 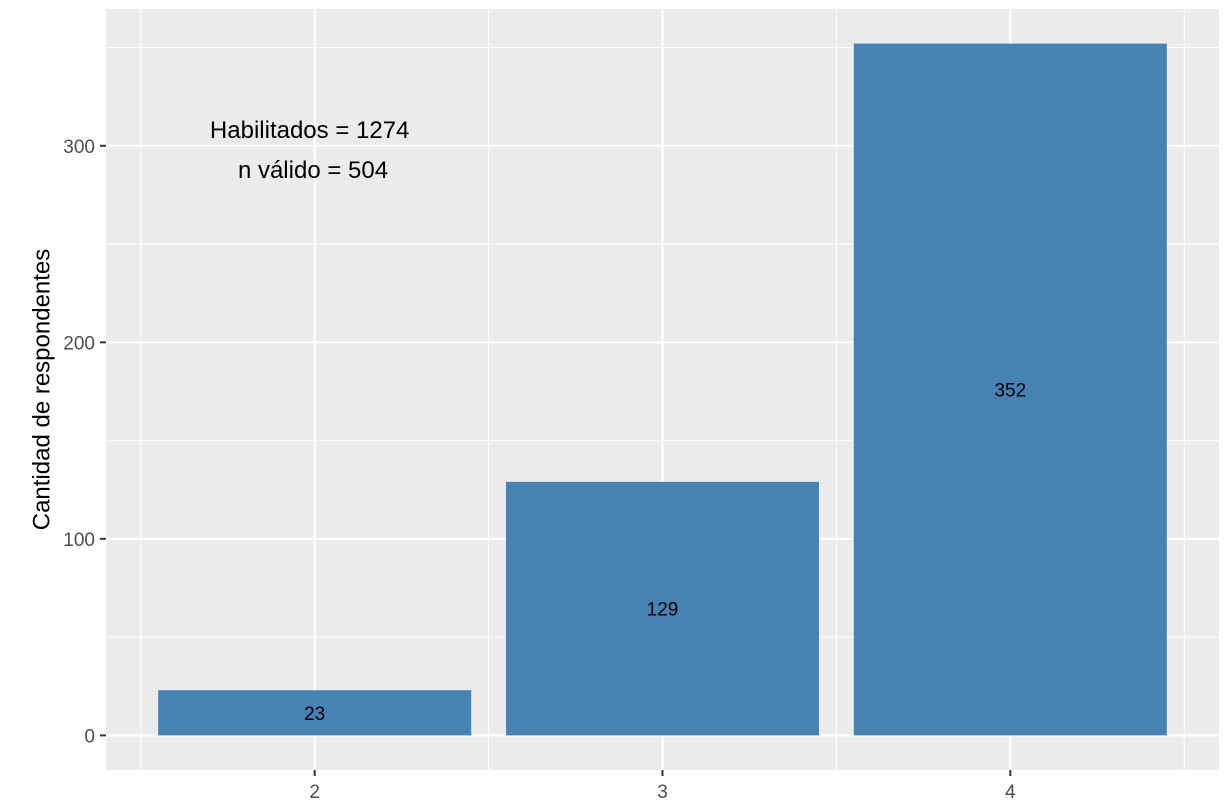 What do you see at coordinates (79, 343) in the screenshot?
I see `y-tick-label: 200` at bounding box center [79, 343].